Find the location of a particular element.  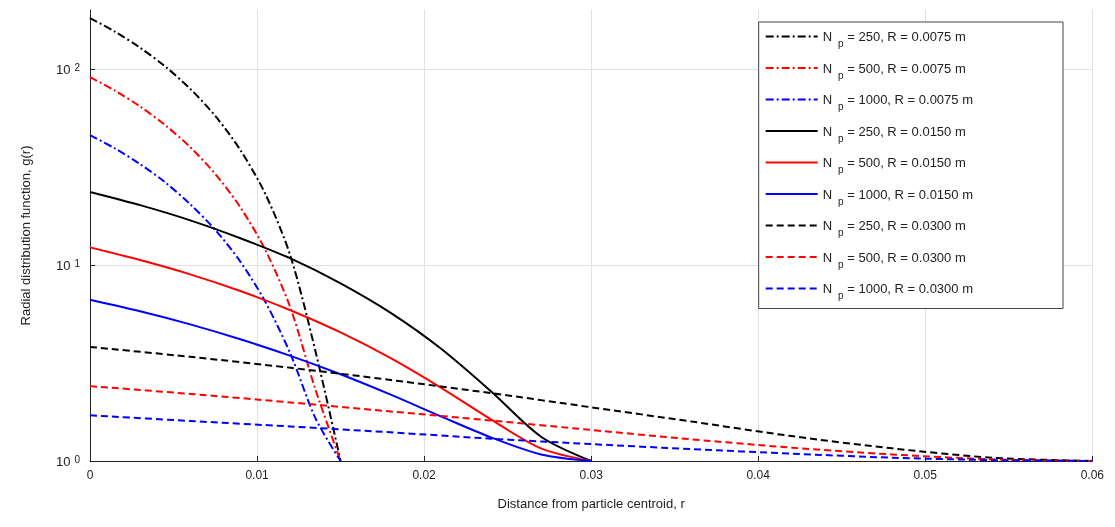

x-tick-label: 0.02 is located at coordinates (424, 475).